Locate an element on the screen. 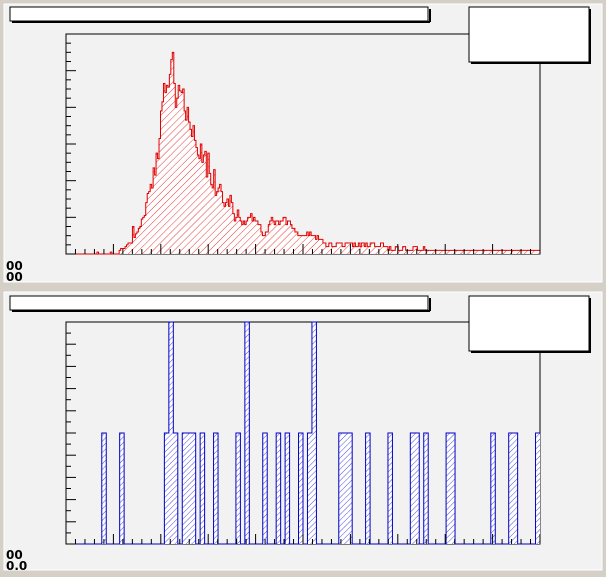 This screenshot has width=606, height=577. top-x-tick-label: 00 is located at coordinates (14, 277).